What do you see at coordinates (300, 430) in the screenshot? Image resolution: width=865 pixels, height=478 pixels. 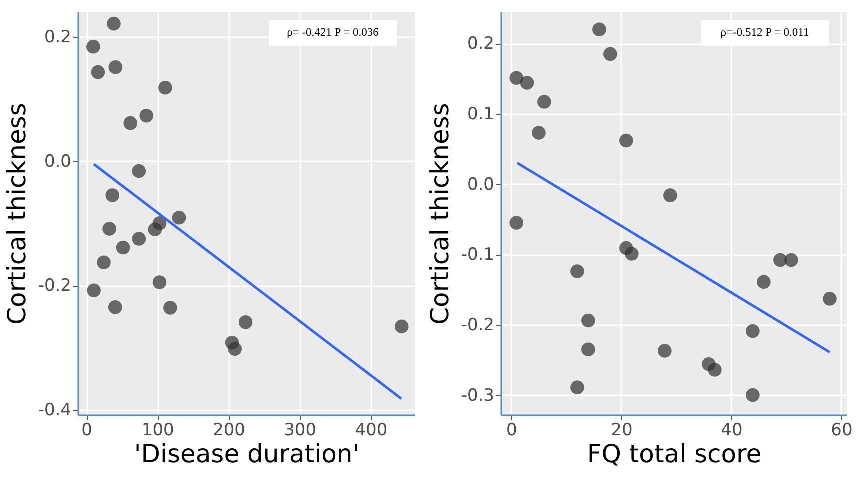 I see `x-tick-label: 300` at bounding box center [300, 430].